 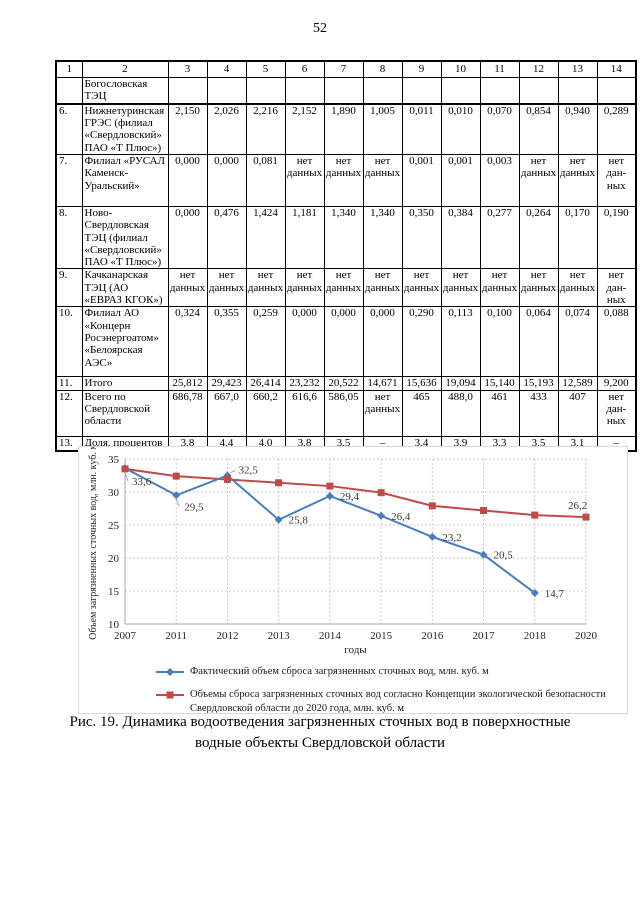 What do you see at coordinates (421, 342) in the screenshot?
I see `value-cell: 0,290` at bounding box center [421, 342].